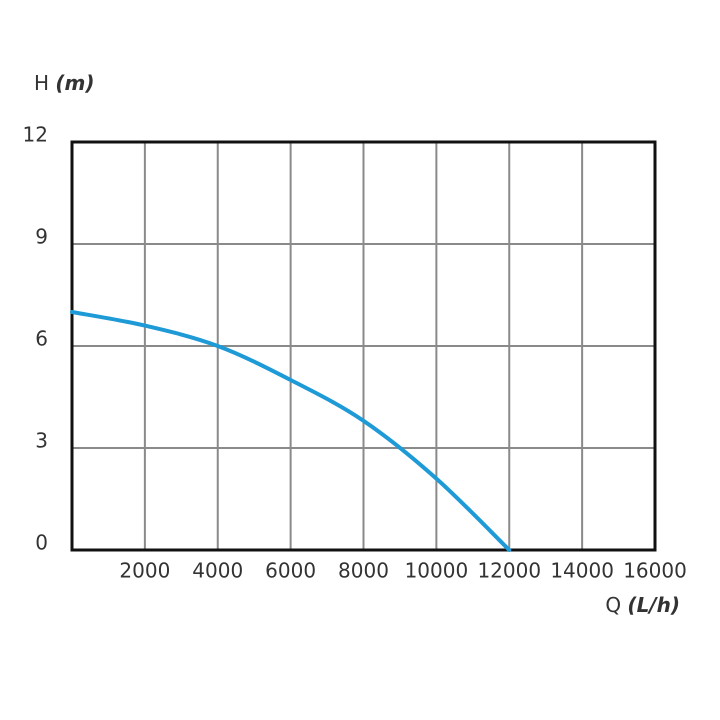 The image size is (720, 720). What do you see at coordinates (290, 571) in the screenshot?
I see `x-tick-label: 6000` at bounding box center [290, 571].